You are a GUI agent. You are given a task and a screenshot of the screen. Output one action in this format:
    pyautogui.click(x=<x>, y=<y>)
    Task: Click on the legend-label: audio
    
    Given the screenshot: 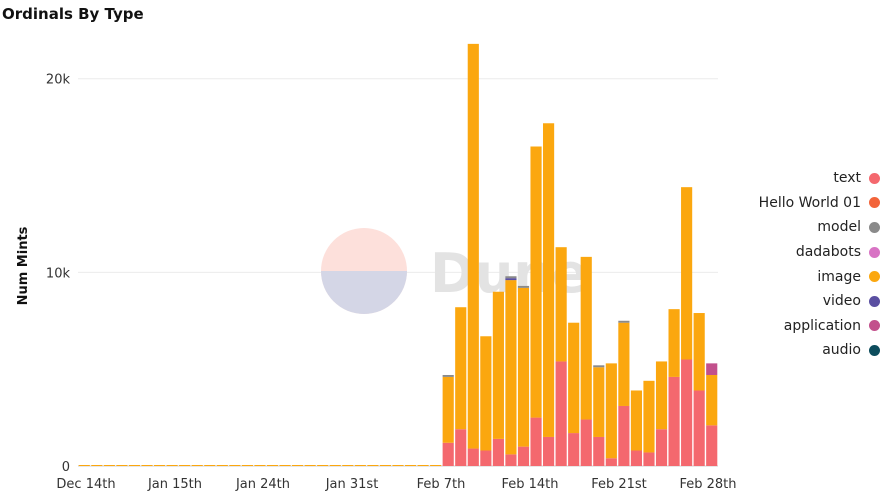 What is the action you would take?
    pyautogui.click(x=841, y=350)
    